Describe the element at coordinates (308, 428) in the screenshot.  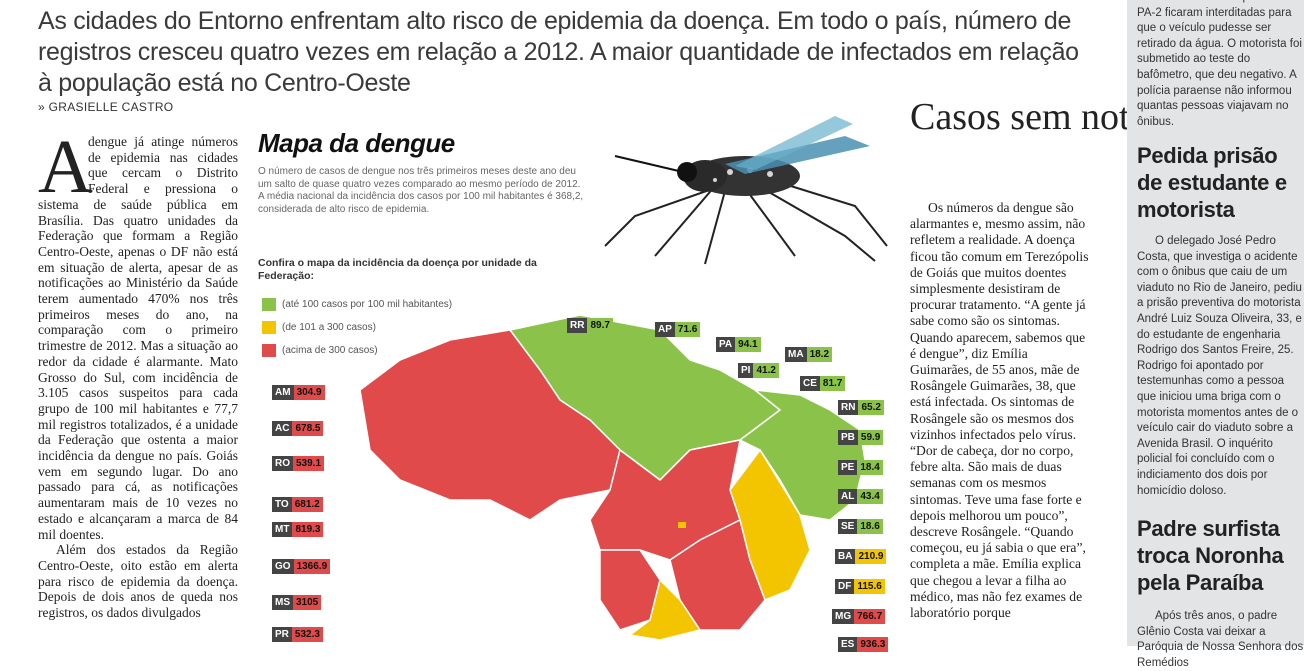
I see `state-value: 678.5` at that location.